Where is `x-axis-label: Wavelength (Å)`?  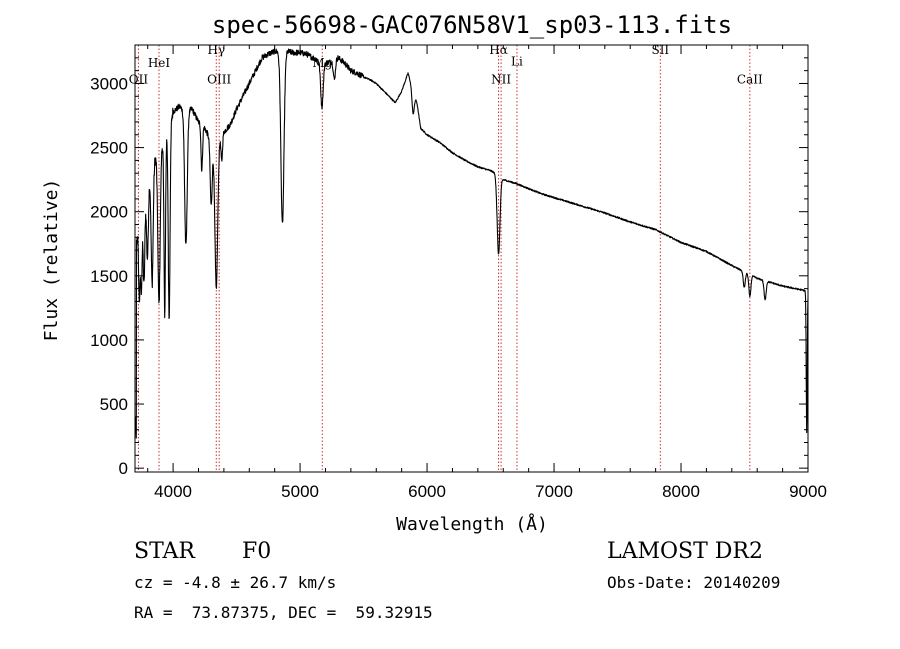
x-axis-label: Wavelength (Å) is located at coordinates (472, 524).